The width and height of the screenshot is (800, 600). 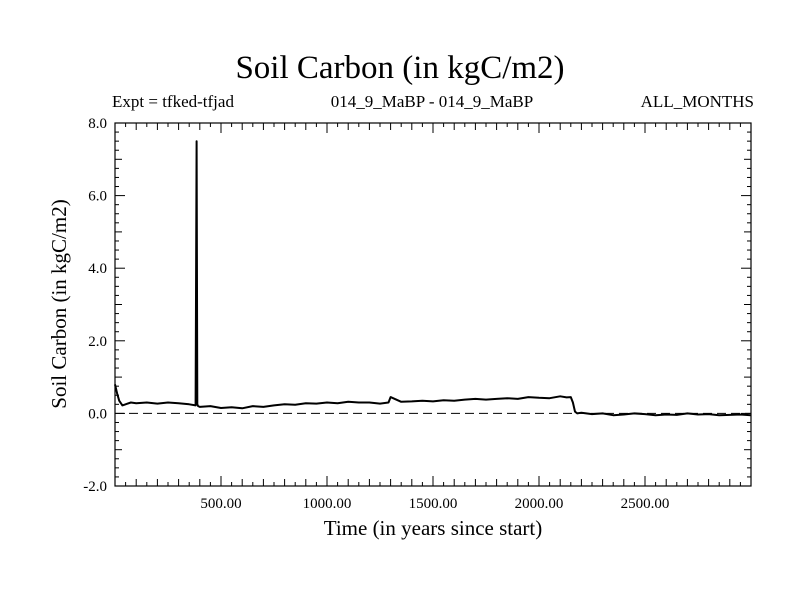 What do you see at coordinates (539, 504) in the screenshot?
I see `x-tick-label: 2000.00` at bounding box center [539, 504].